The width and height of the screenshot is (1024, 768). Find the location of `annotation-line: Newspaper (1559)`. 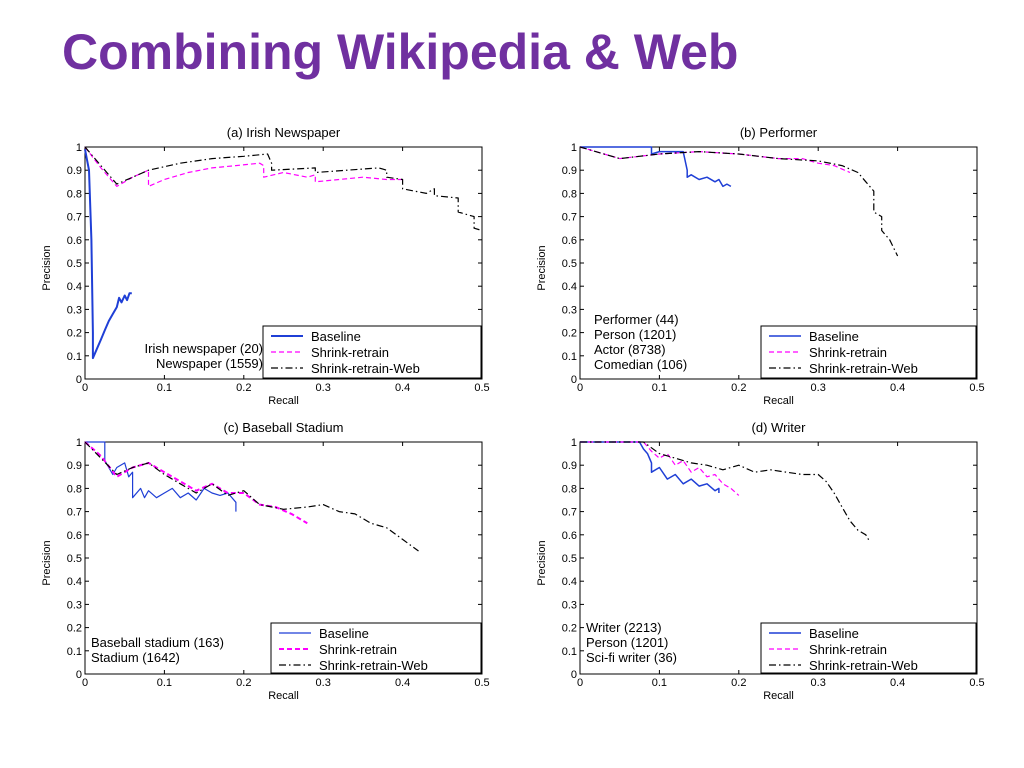

annotation-line: Newspaper (1559) is located at coordinates (209, 363).